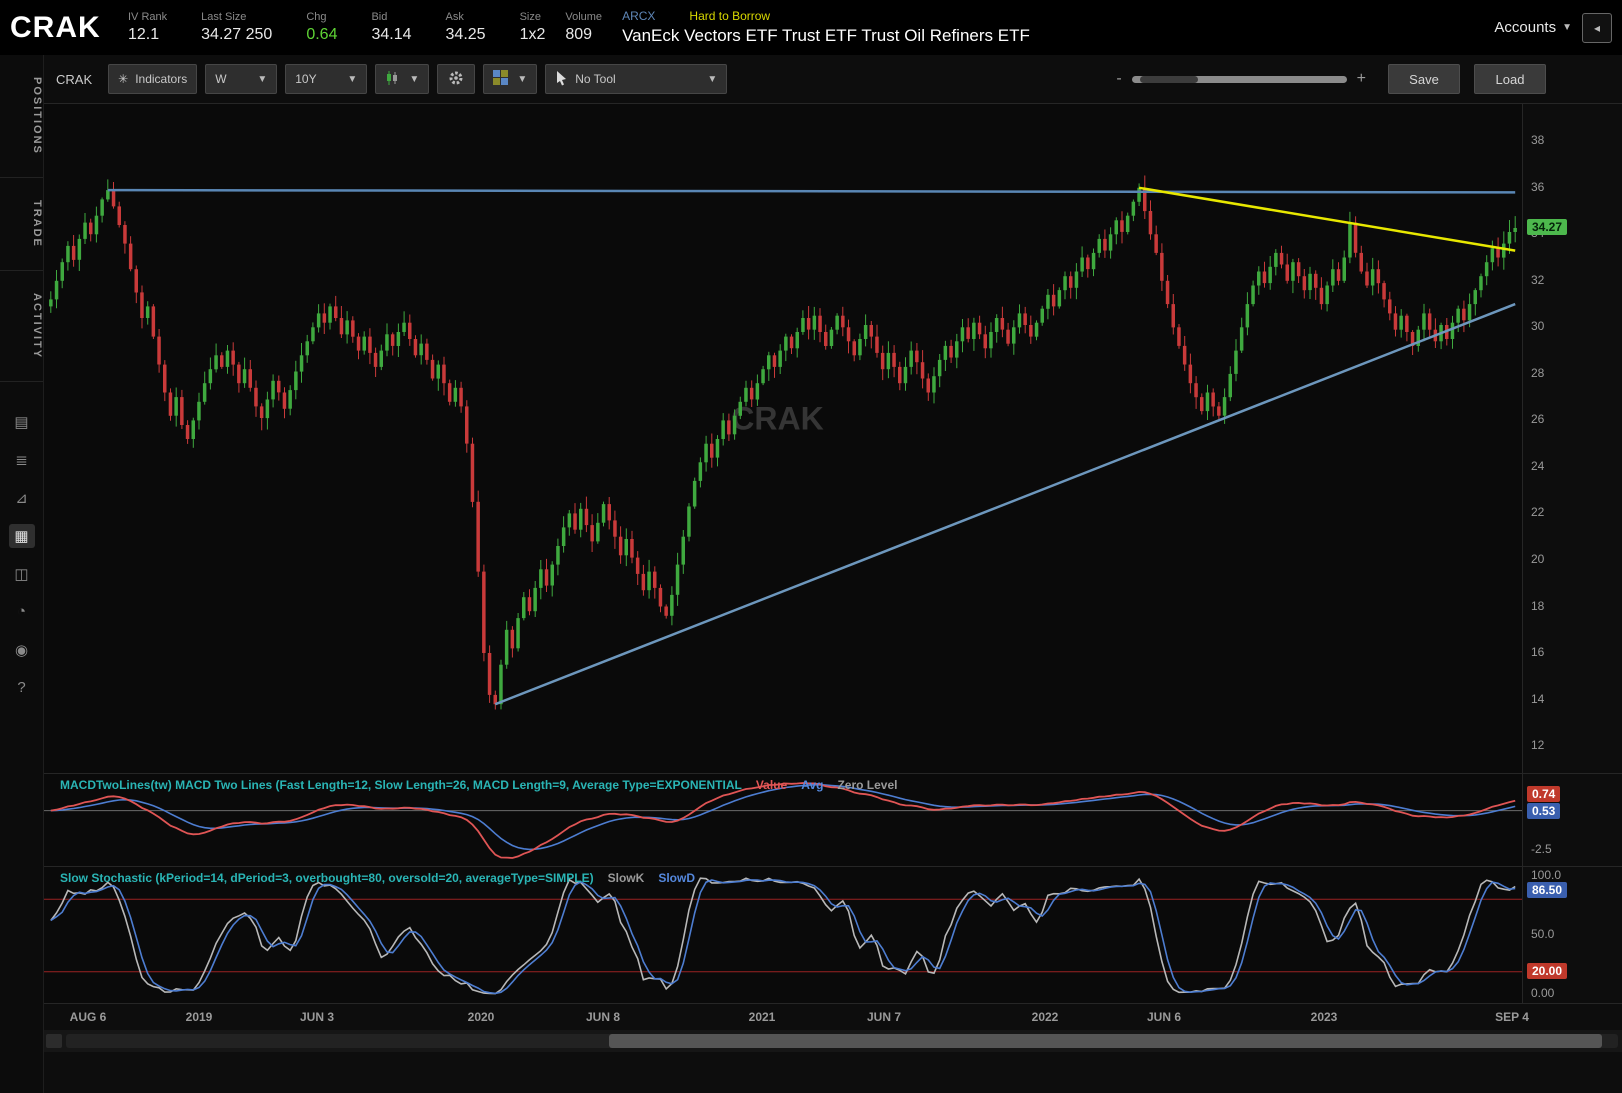 This screenshot has height=1093, width=1622. I want to click on cursor-icon, so click(561, 79).